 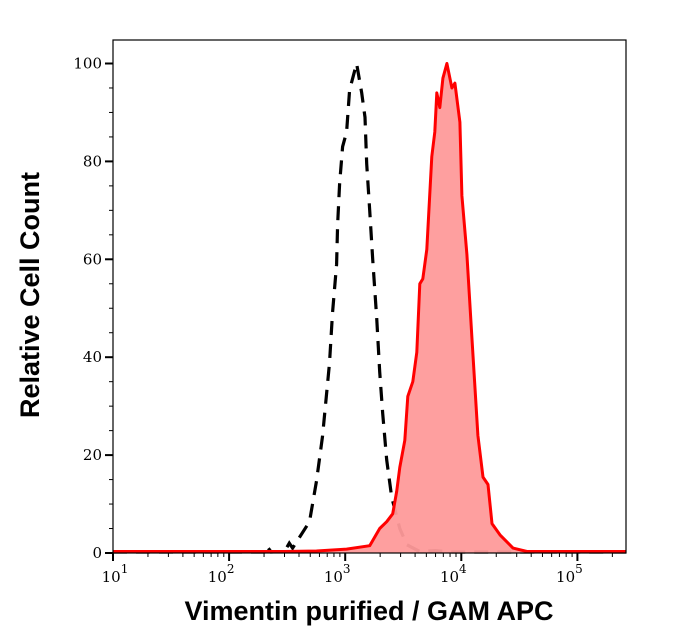 I want to click on y-tick-label: 60, so click(x=92, y=259).